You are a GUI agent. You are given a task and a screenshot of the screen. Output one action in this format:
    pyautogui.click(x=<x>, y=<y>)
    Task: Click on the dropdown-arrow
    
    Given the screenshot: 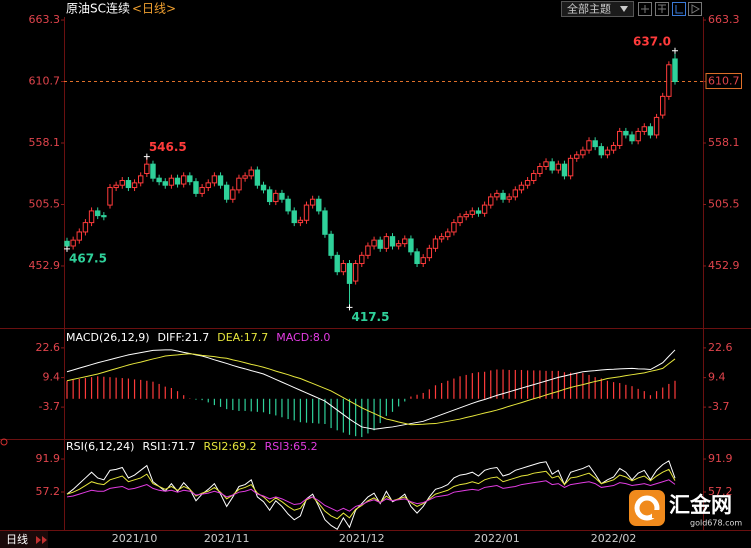 What is the action you would take?
    pyautogui.click(x=624, y=9)
    